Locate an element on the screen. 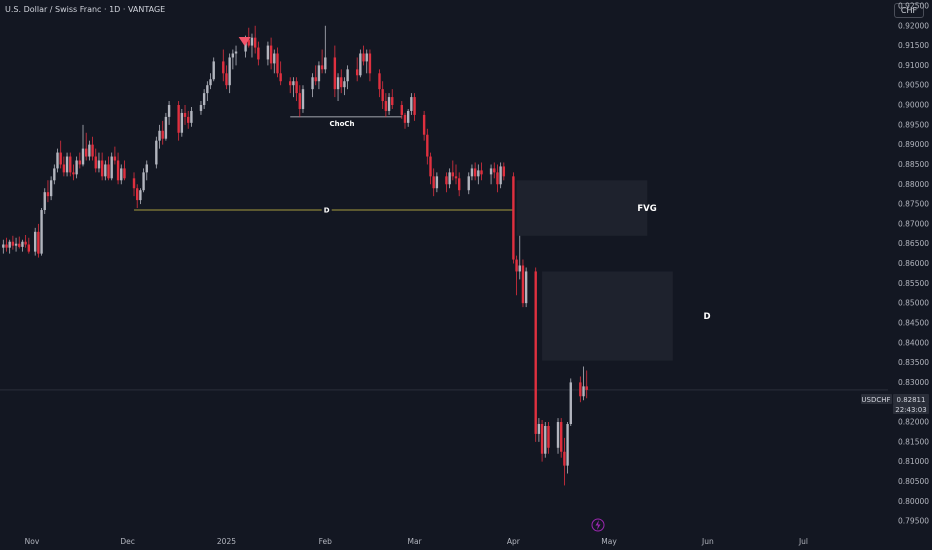 The width and height of the screenshot is (932, 550). y-tick-label: 0.86500 is located at coordinates (913, 243).